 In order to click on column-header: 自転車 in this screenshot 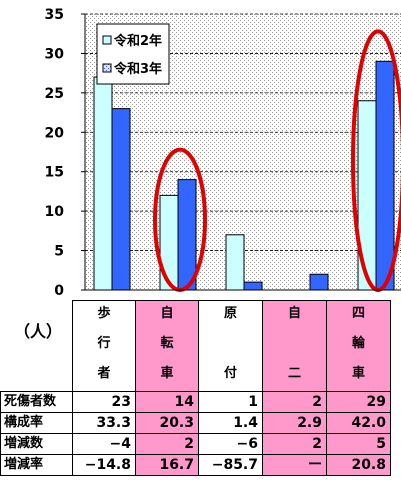, I will do `click(167, 346)`.